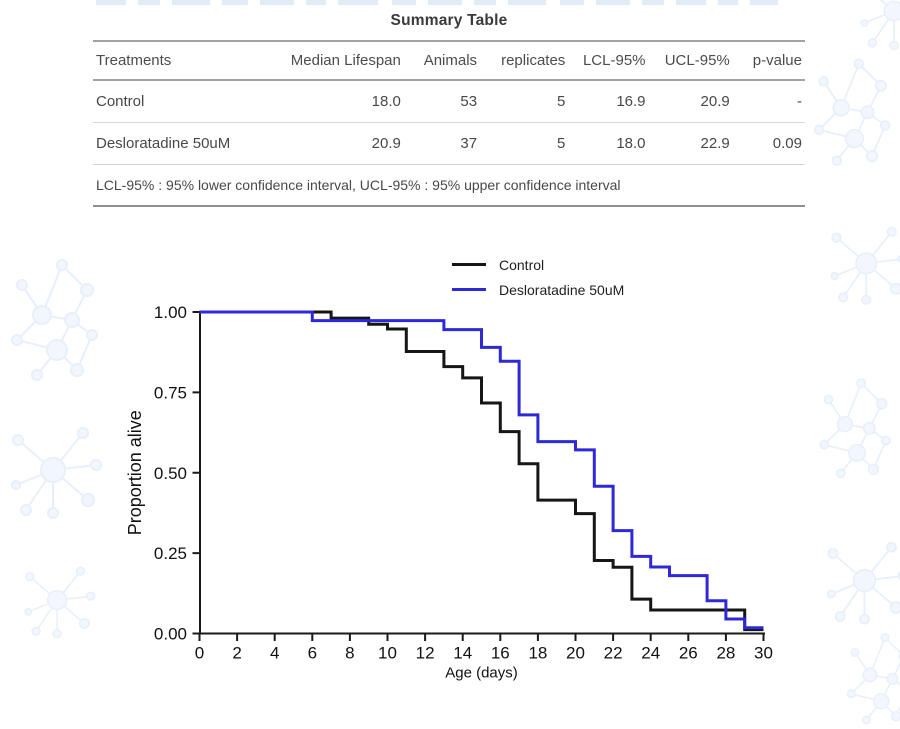 This screenshot has width=900, height=729. Describe the element at coordinates (575, 653) in the screenshot. I see `x-tick-label: 20` at that location.